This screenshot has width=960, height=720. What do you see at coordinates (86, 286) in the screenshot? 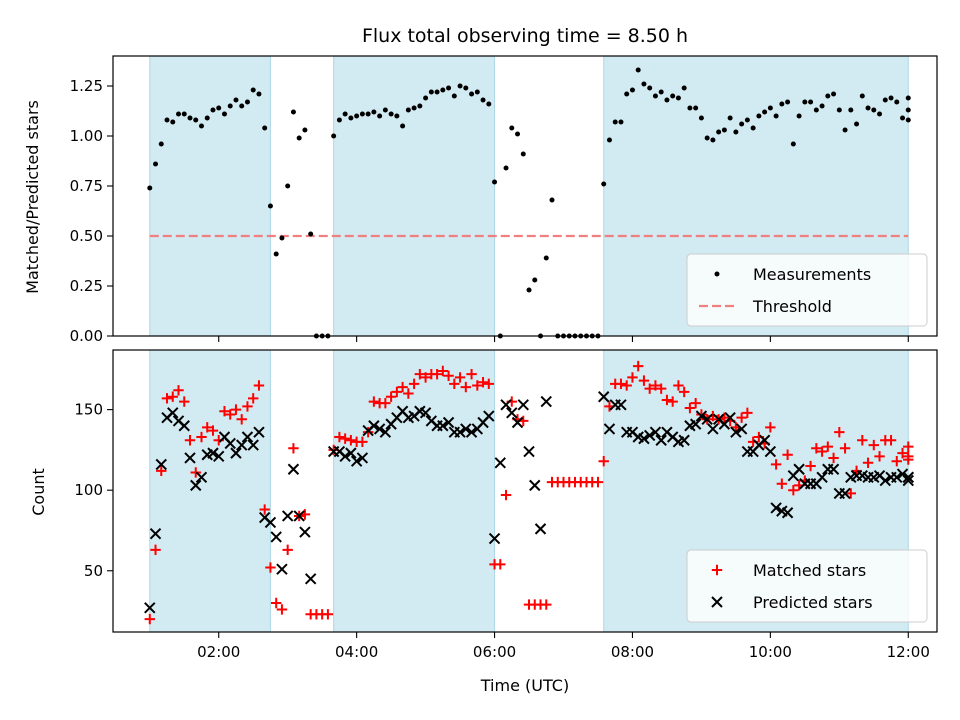
I see `y-tick-label: 0.25` at bounding box center [86, 286].